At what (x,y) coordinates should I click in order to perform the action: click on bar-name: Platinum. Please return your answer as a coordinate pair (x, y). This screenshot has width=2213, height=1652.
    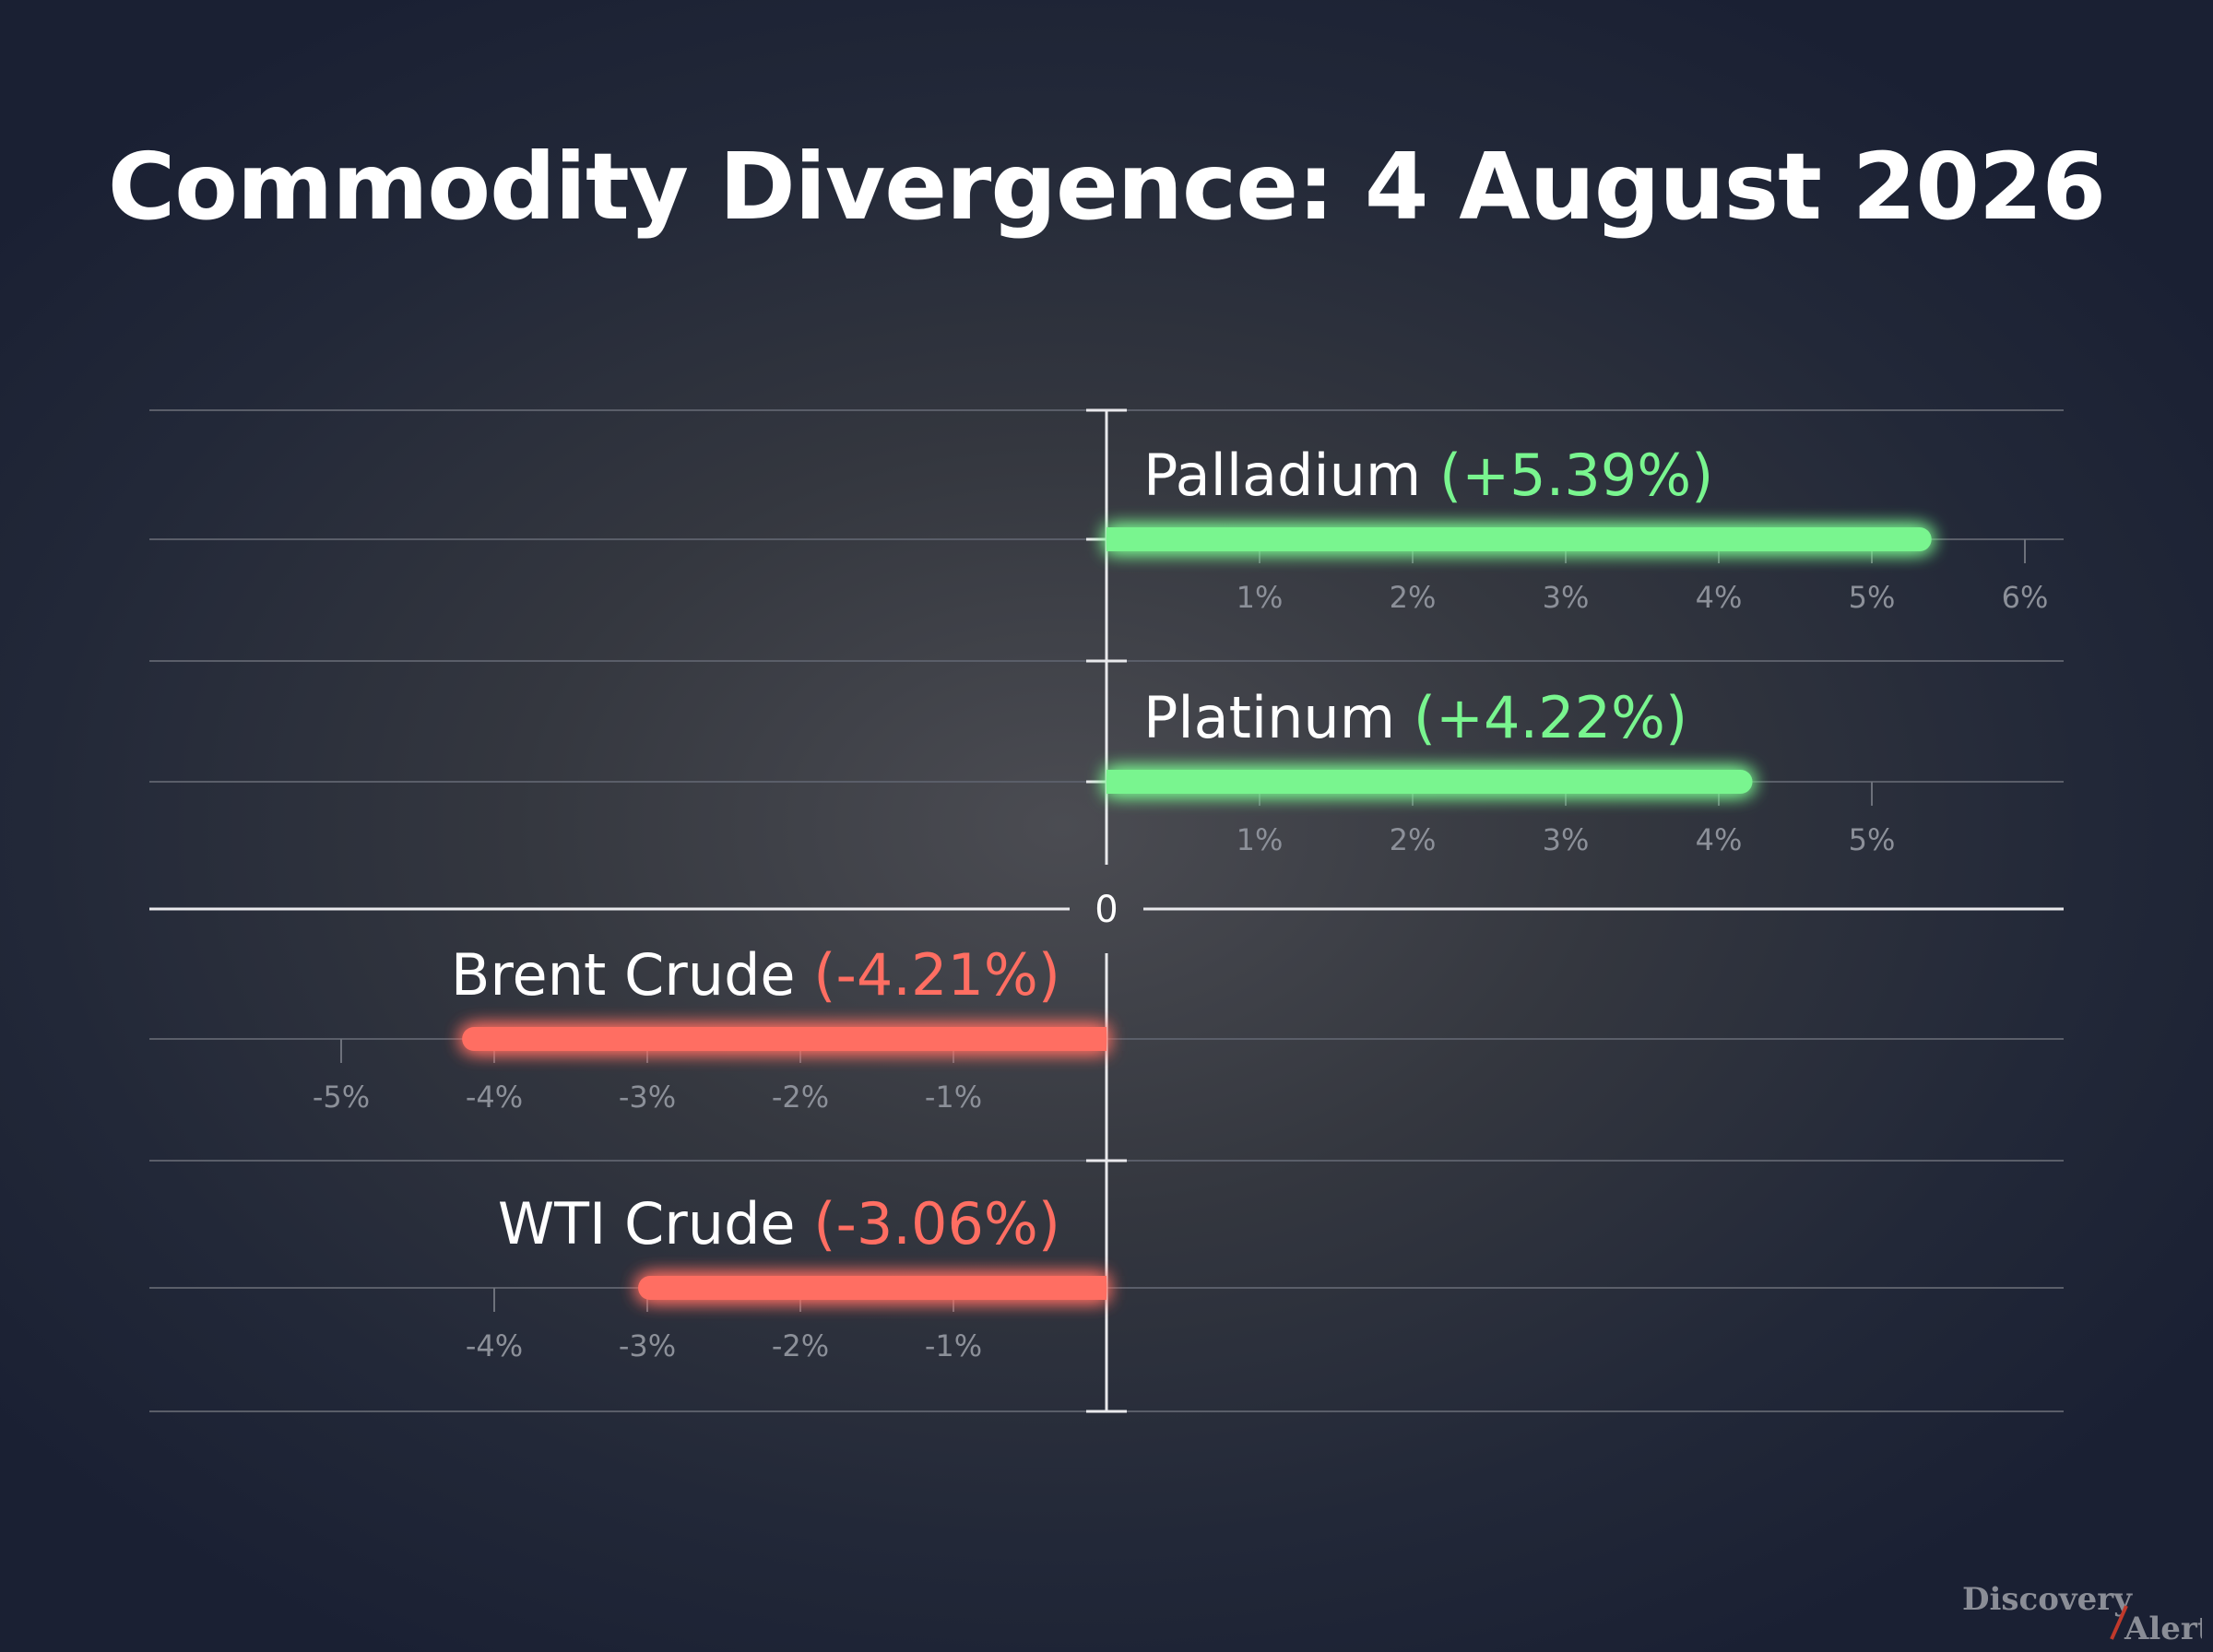
    Looking at the image, I should click on (1278, 717).